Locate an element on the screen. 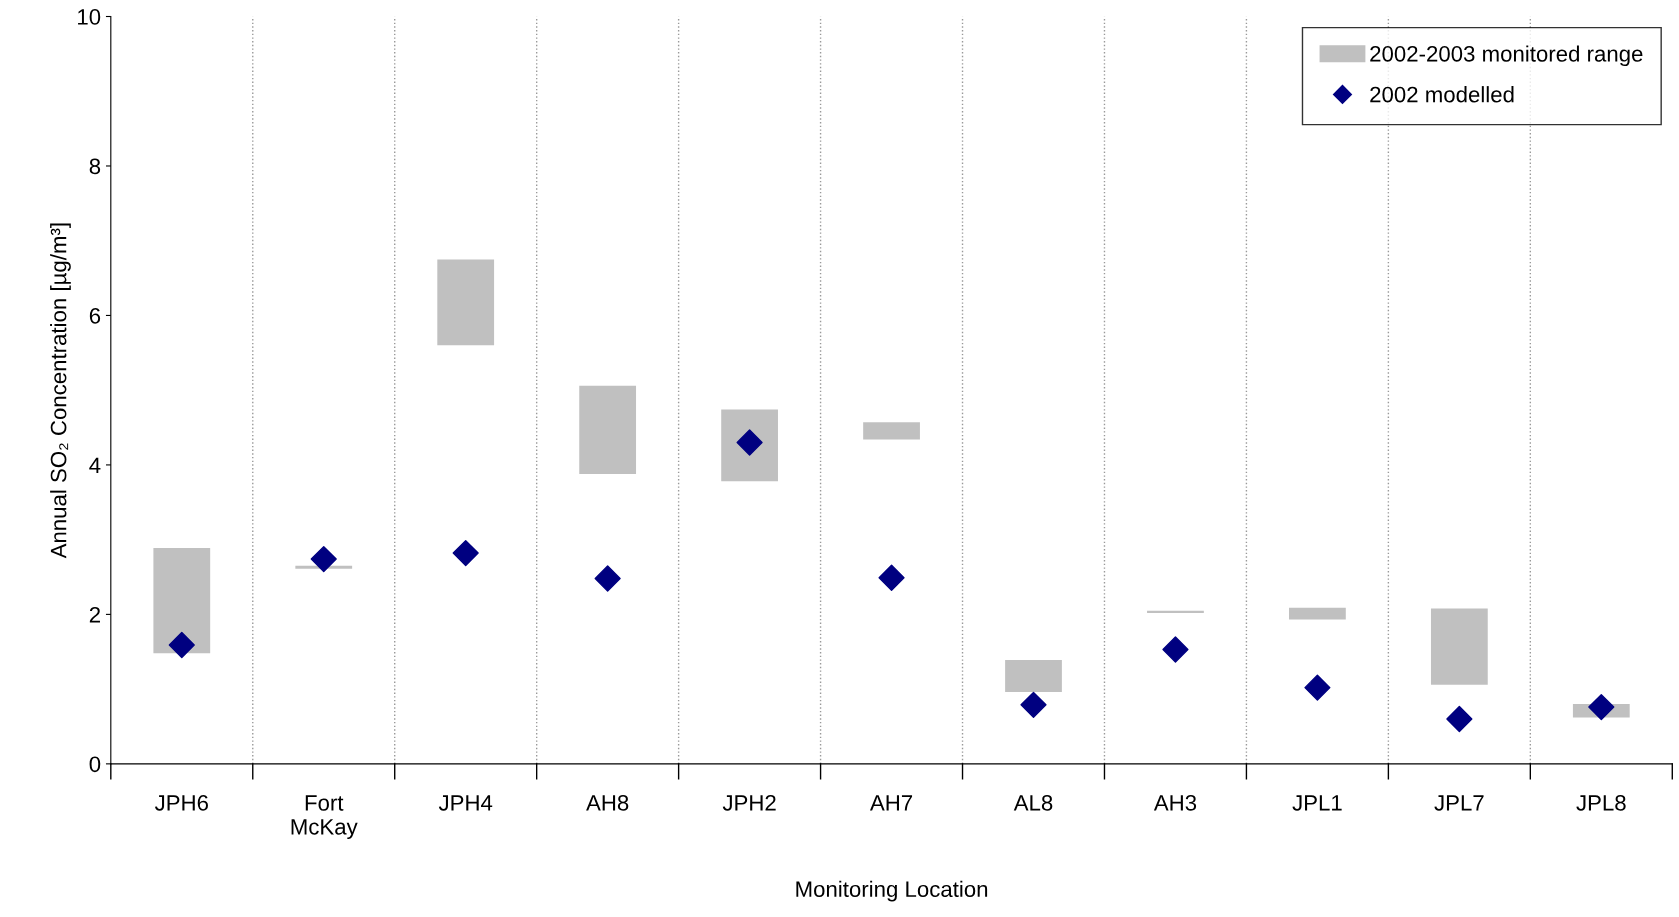 This screenshot has height=917, width=1679. legend-label: 2002-2003 monitored range is located at coordinates (1506, 56).